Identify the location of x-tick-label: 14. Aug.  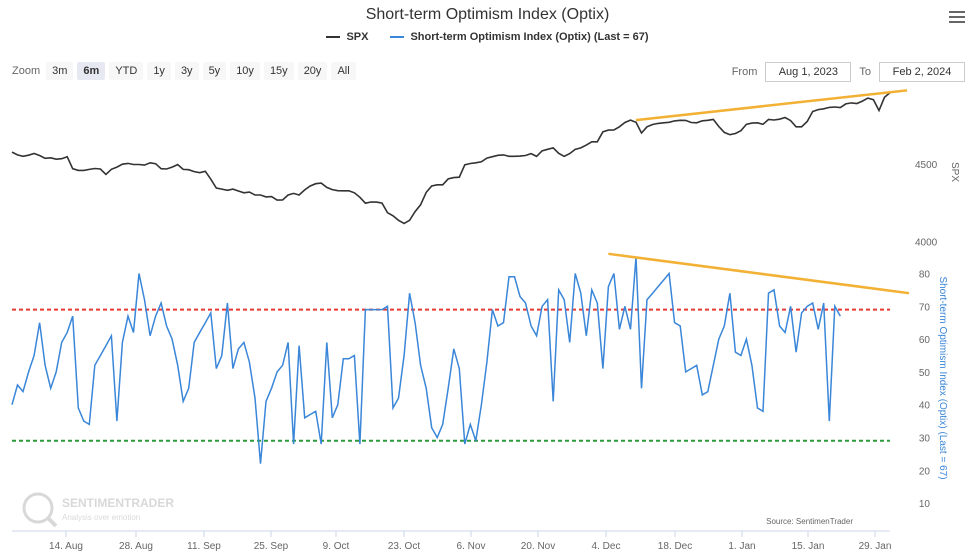
(66, 546).